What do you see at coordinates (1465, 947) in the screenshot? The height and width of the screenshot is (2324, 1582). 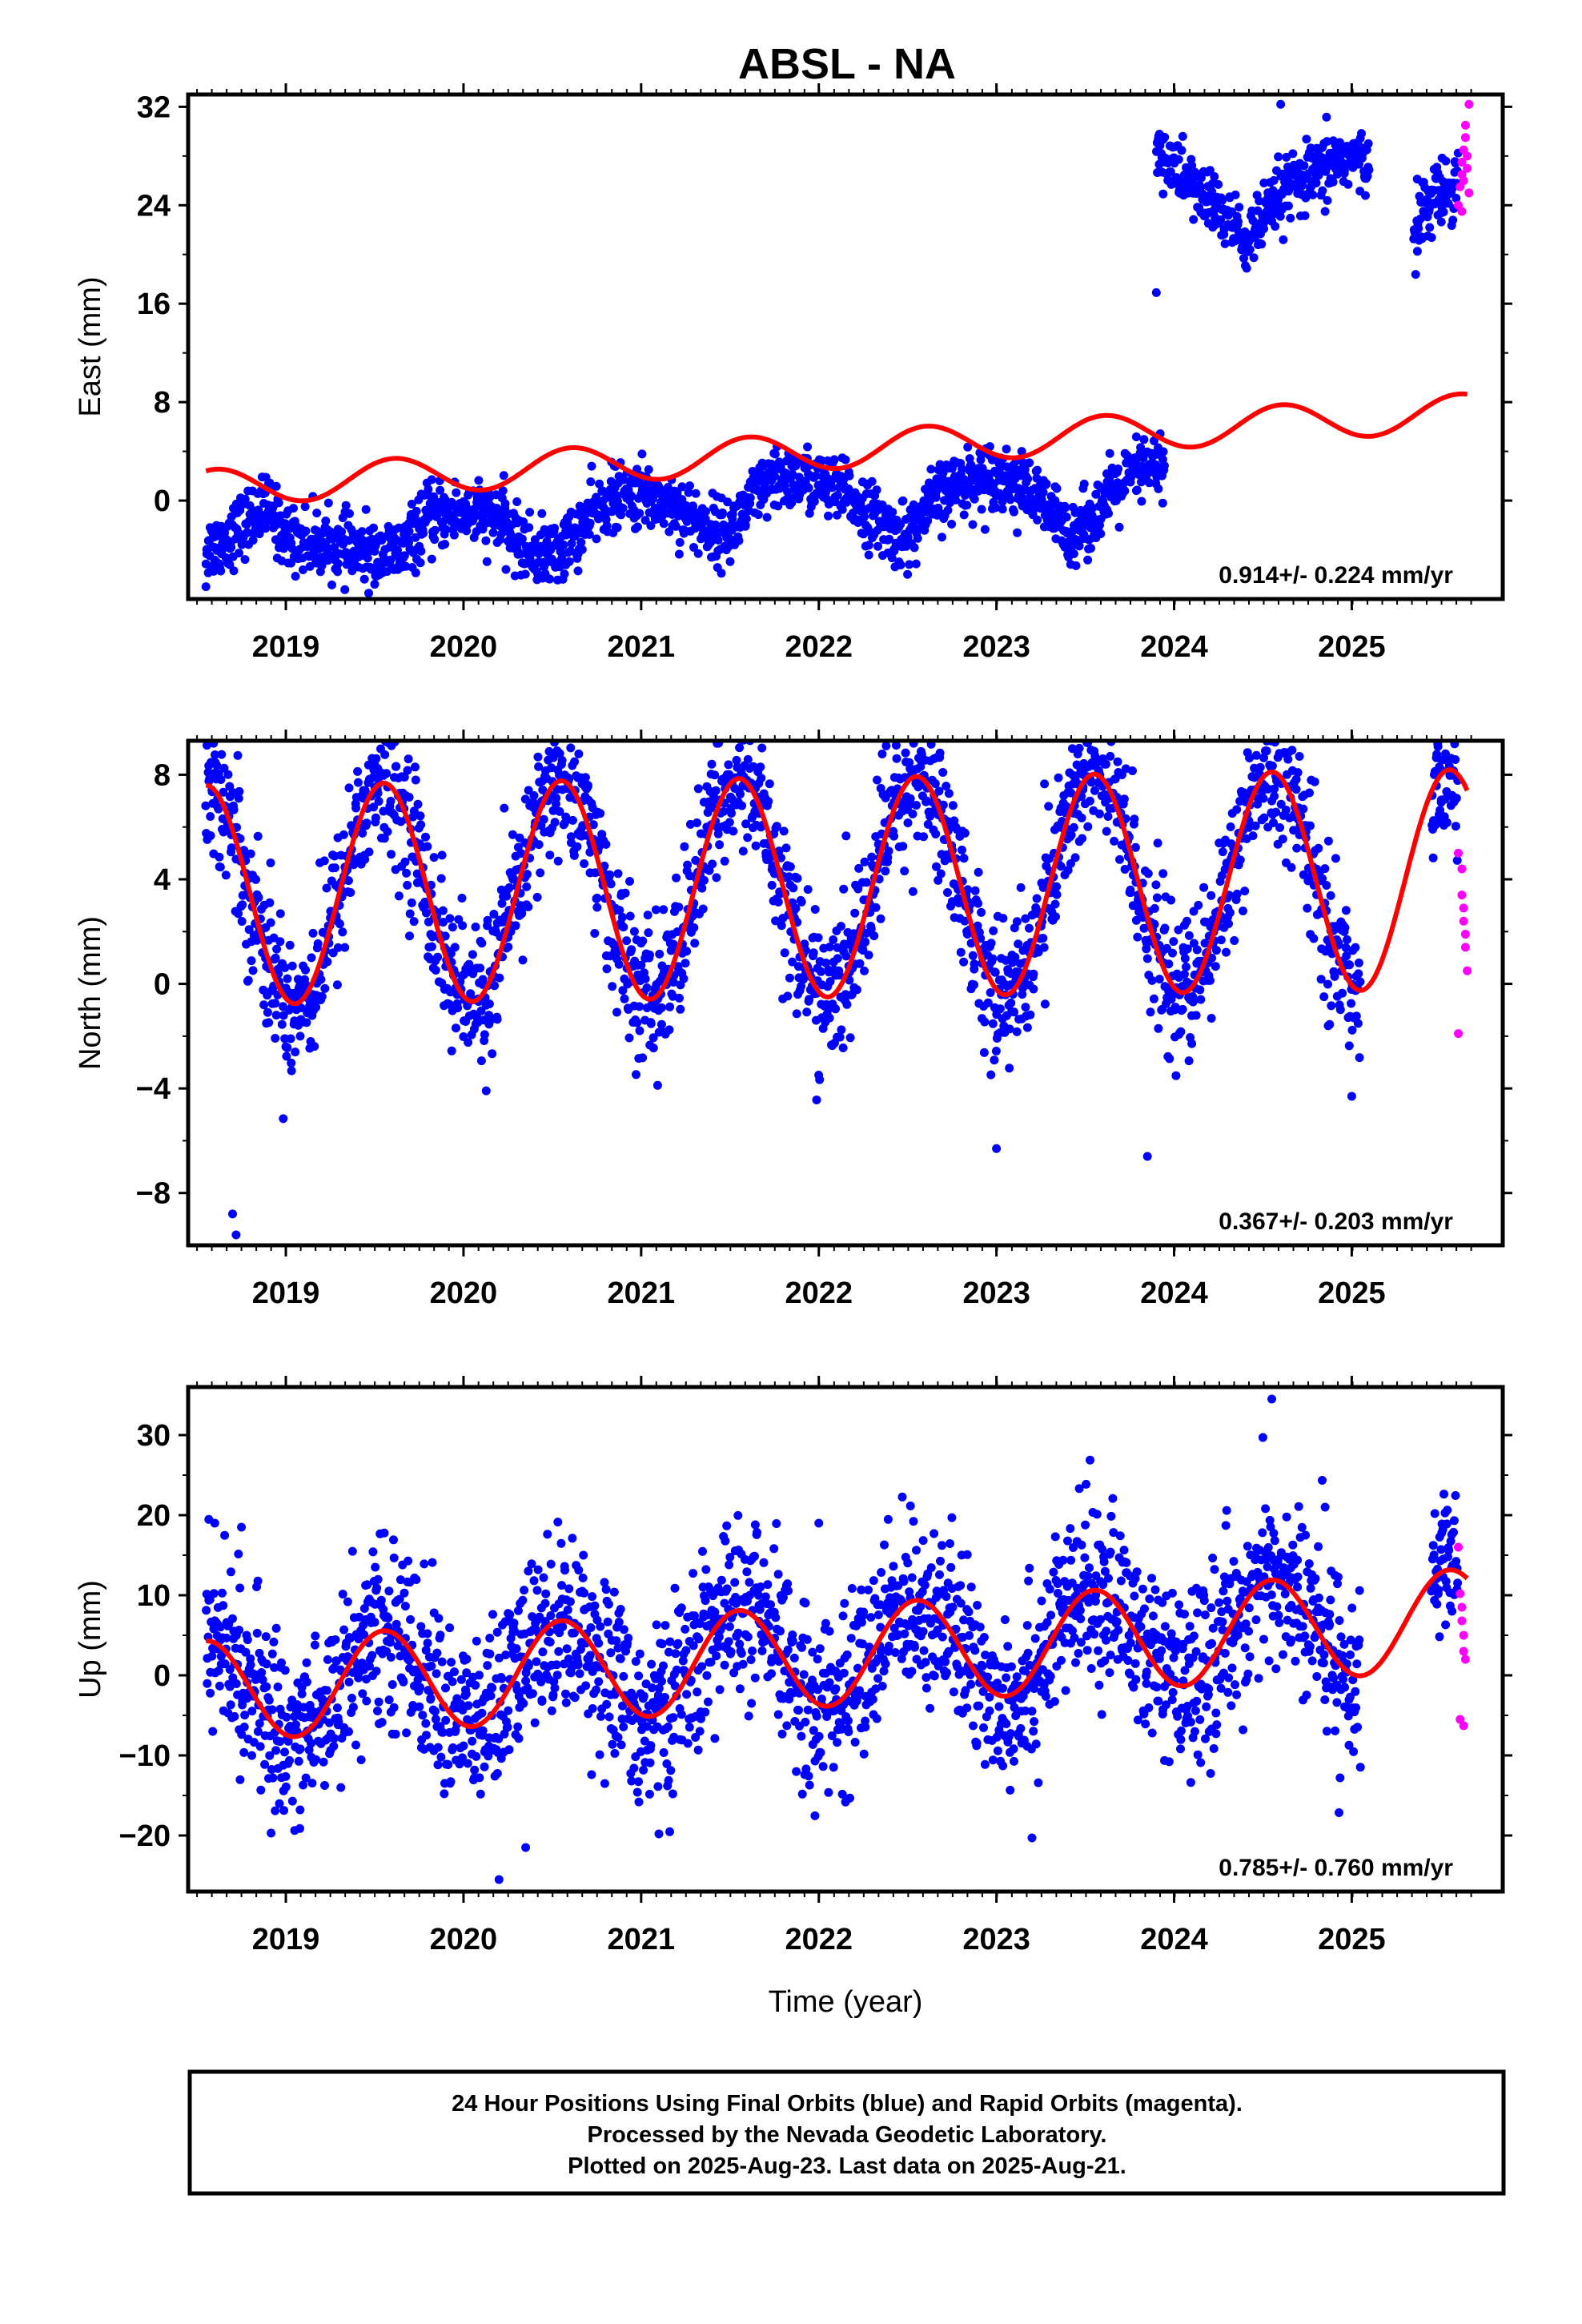 I see `north-rapid-point` at bounding box center [1465, 947].